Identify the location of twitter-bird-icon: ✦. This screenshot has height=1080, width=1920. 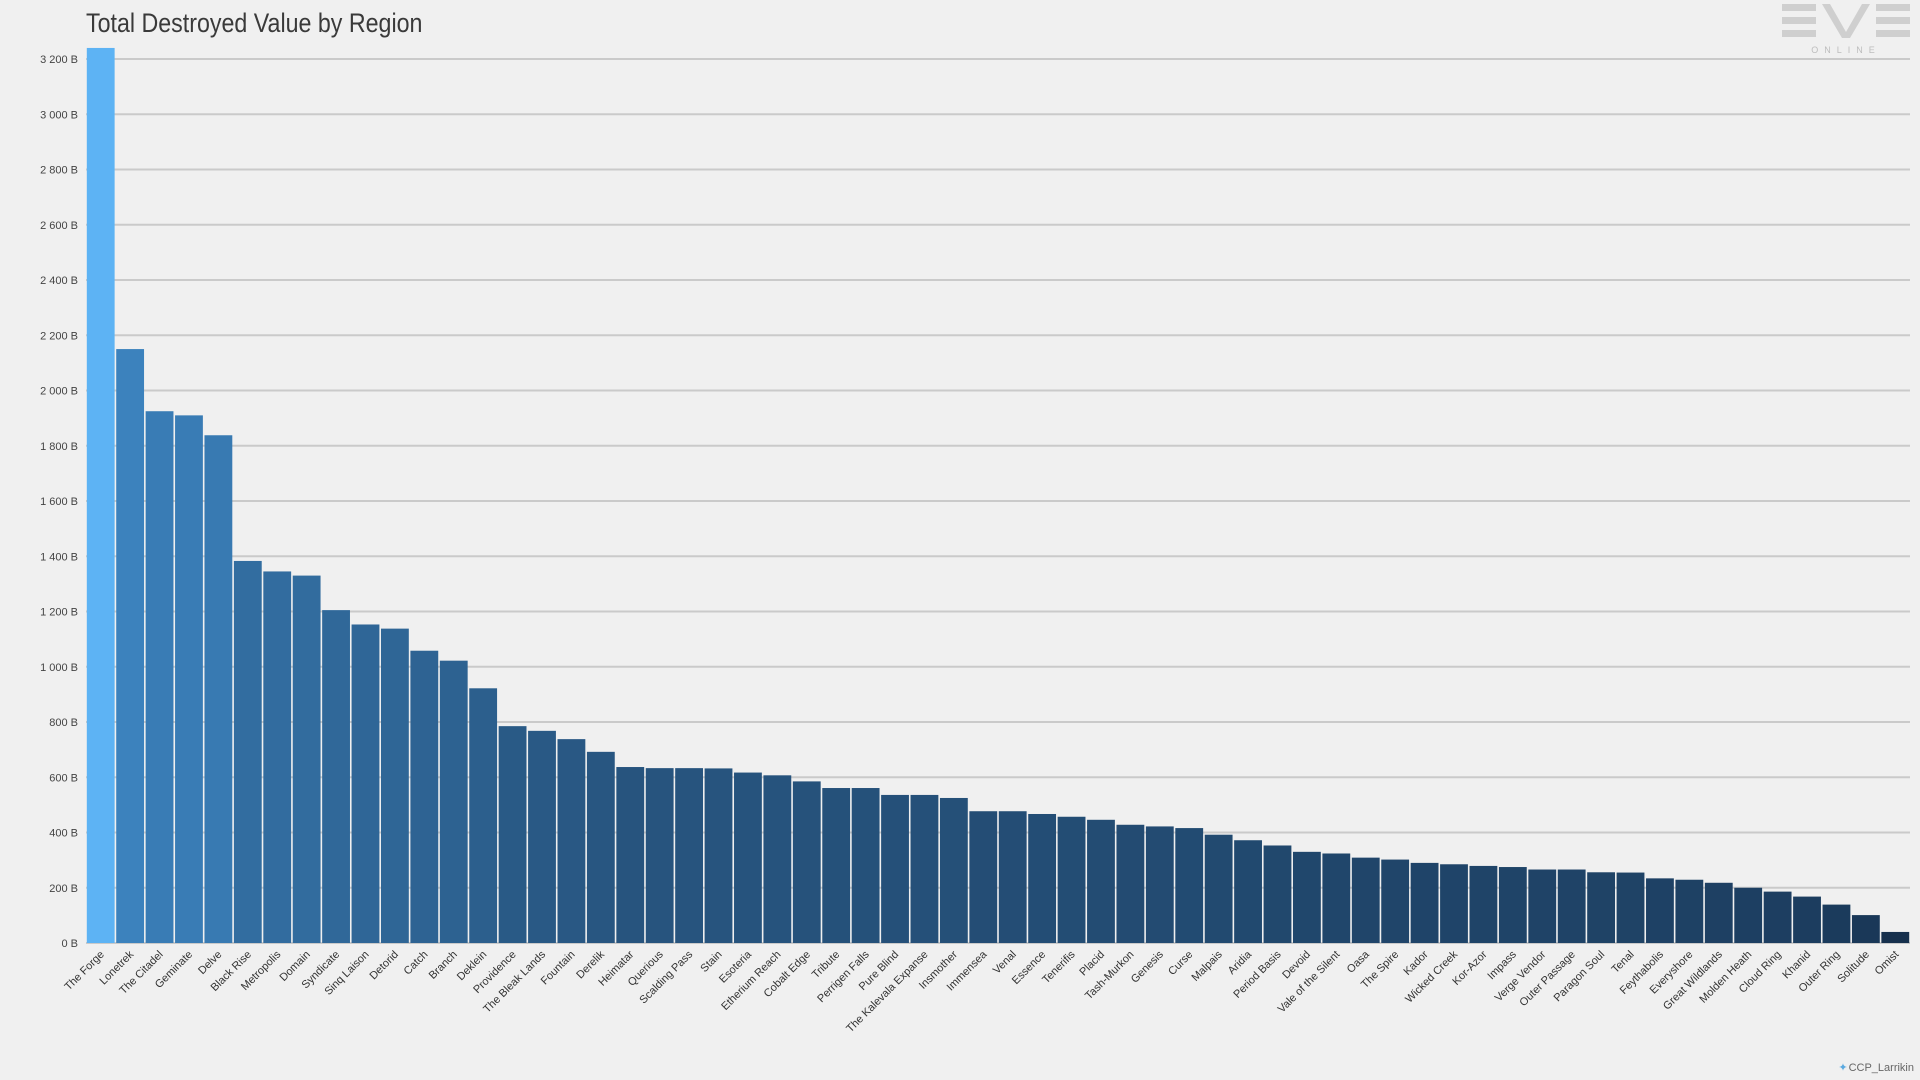
(1843, 1068).